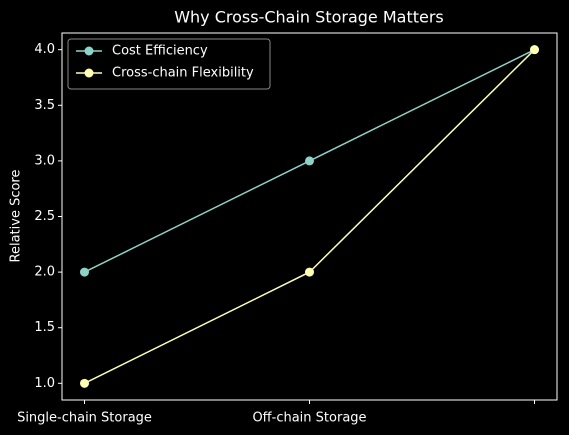  I want to click on x-tick-label: Single-chain Storage, so click(84, 418).